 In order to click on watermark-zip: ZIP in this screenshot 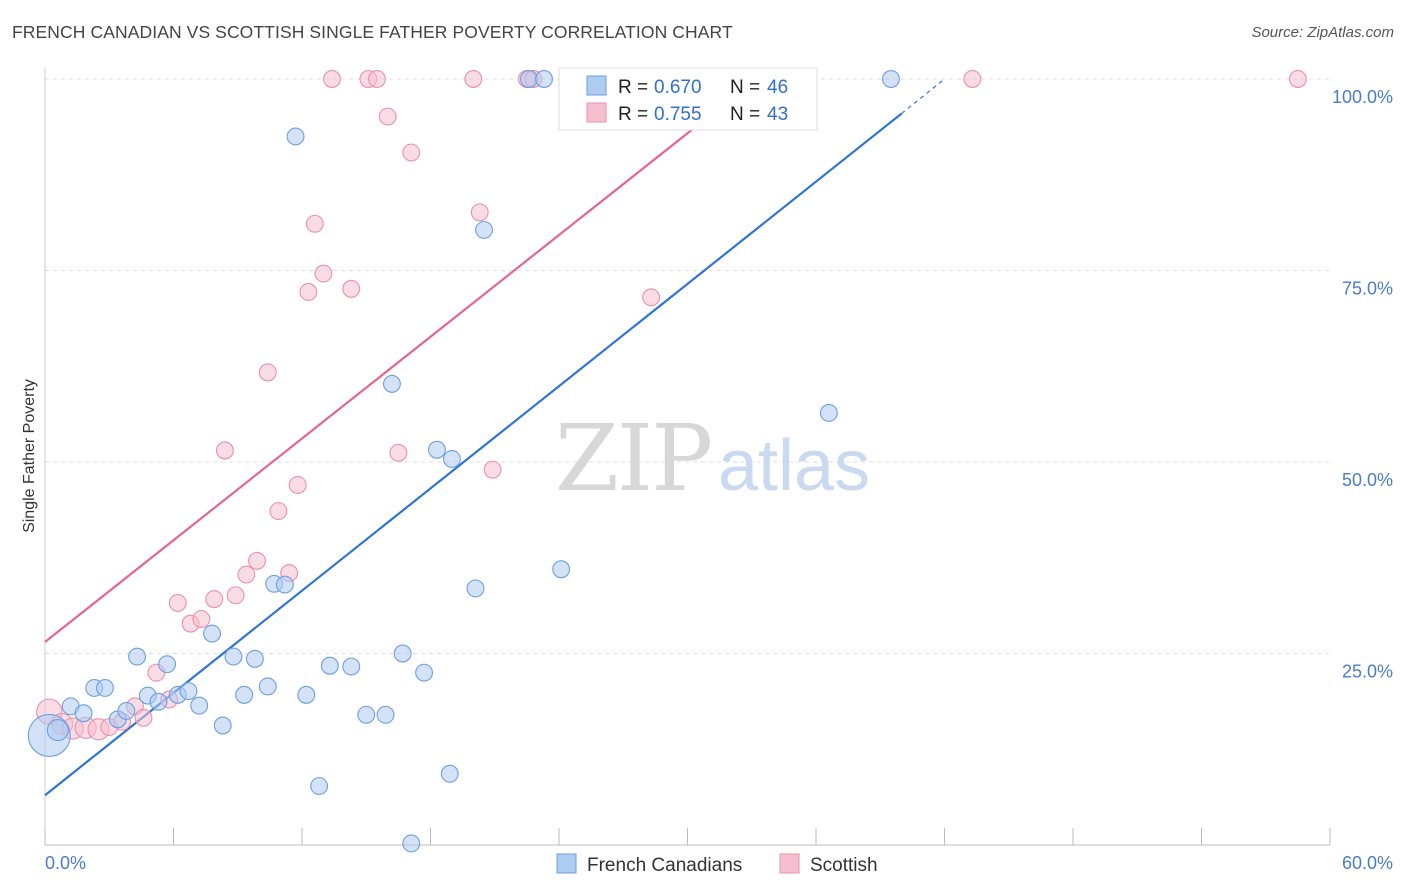, I will do `click(633, 458)`.